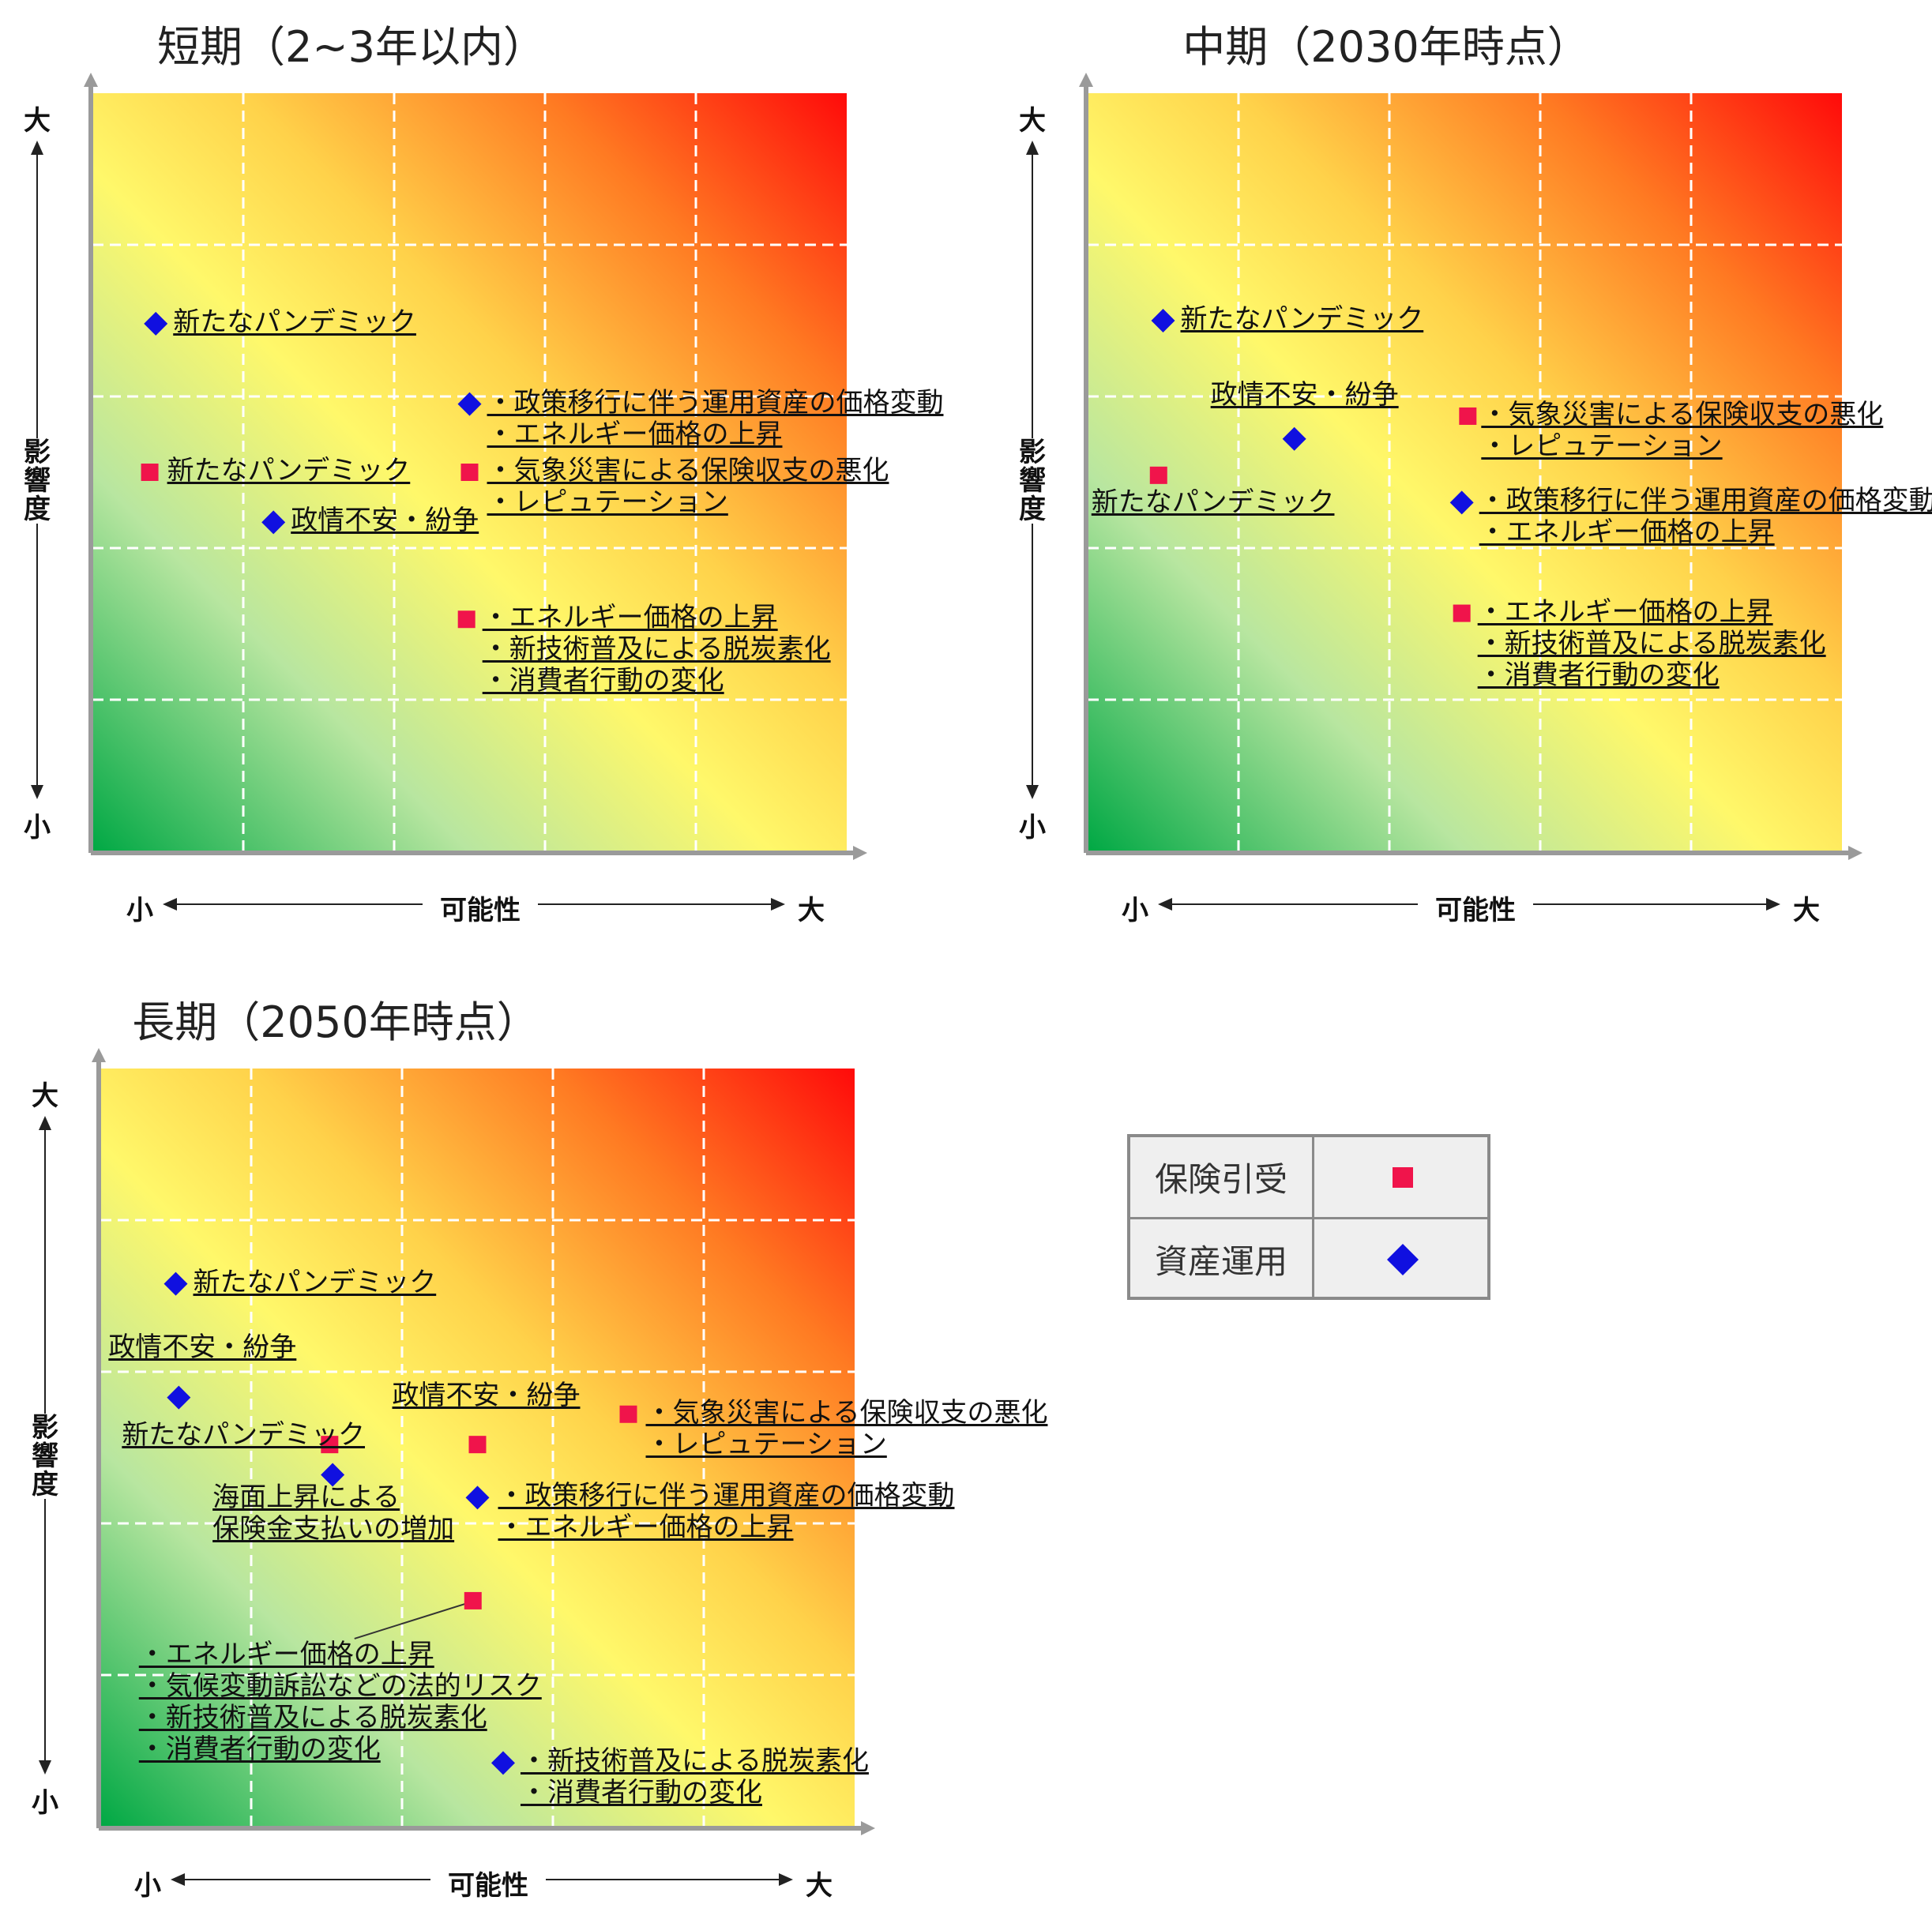 This screenshot has height=1923, width=1932. What do you see at coordinates (333, 1528) in the screenshot?
I see `point-label-line: 保険金支払いの増加` at bounding box center [333, 1528].